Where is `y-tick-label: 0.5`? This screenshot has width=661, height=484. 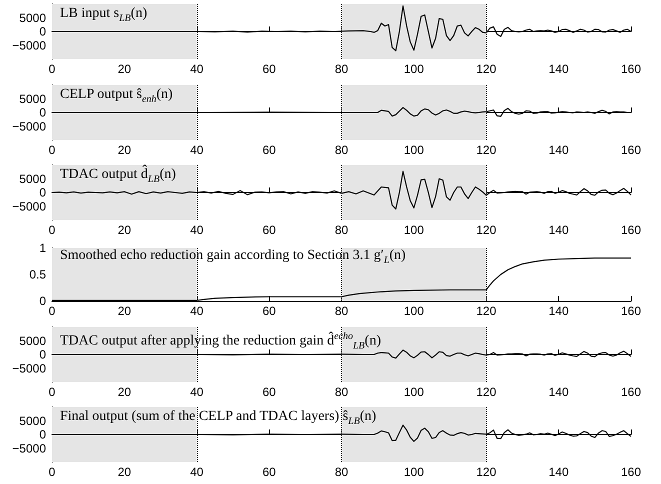 y-tick-label: 0.5 is located at coordinates (37, 275).